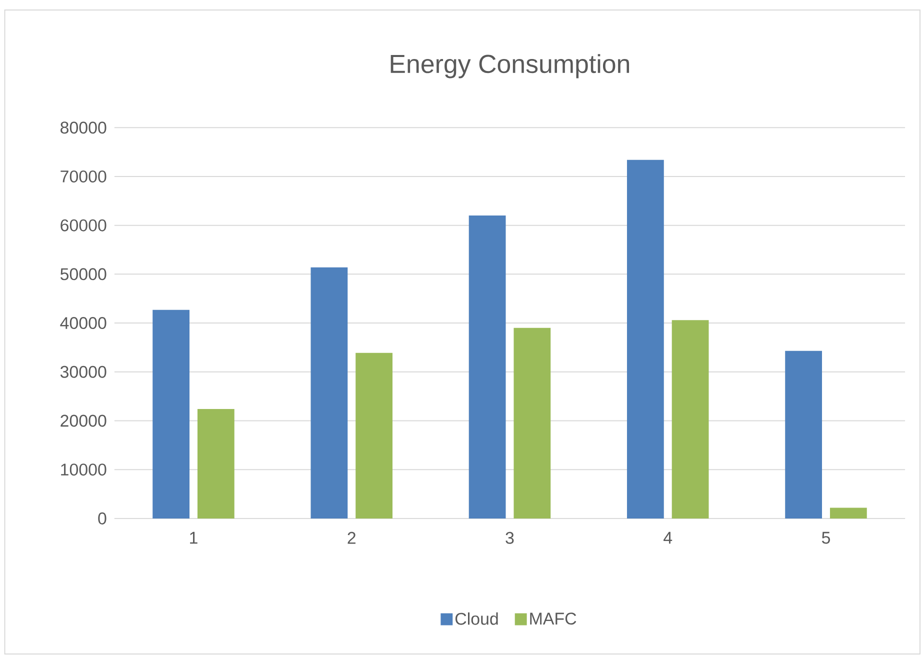 The image size is (922, 659). Describe the element at coordinates (476, 618) in the screenshot. I see `legend-label: Cloud` at that location.